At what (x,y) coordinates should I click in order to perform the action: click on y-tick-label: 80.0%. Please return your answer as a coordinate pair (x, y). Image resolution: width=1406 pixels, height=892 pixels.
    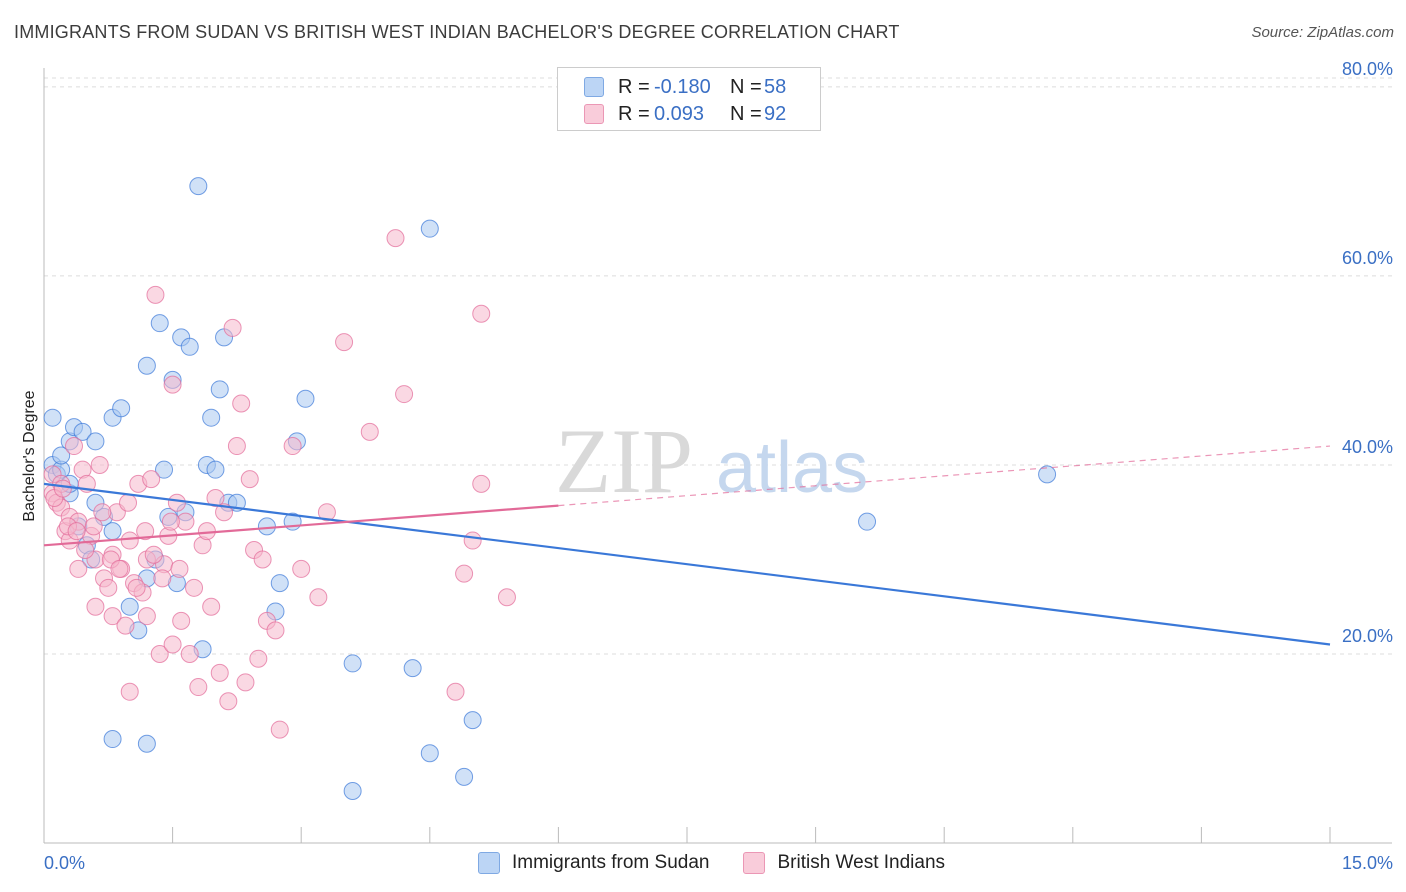
    Looking at the image, I should click on (1367, 69).